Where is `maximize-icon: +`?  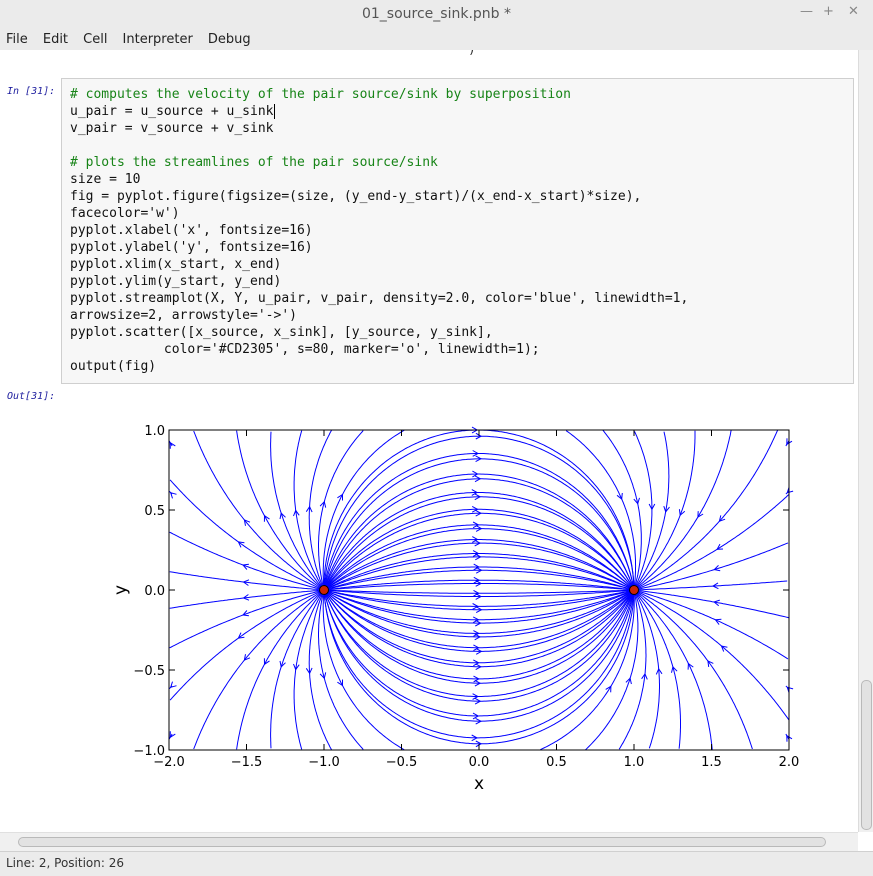
maximize-icon: + is located at coordinates (828, 11).